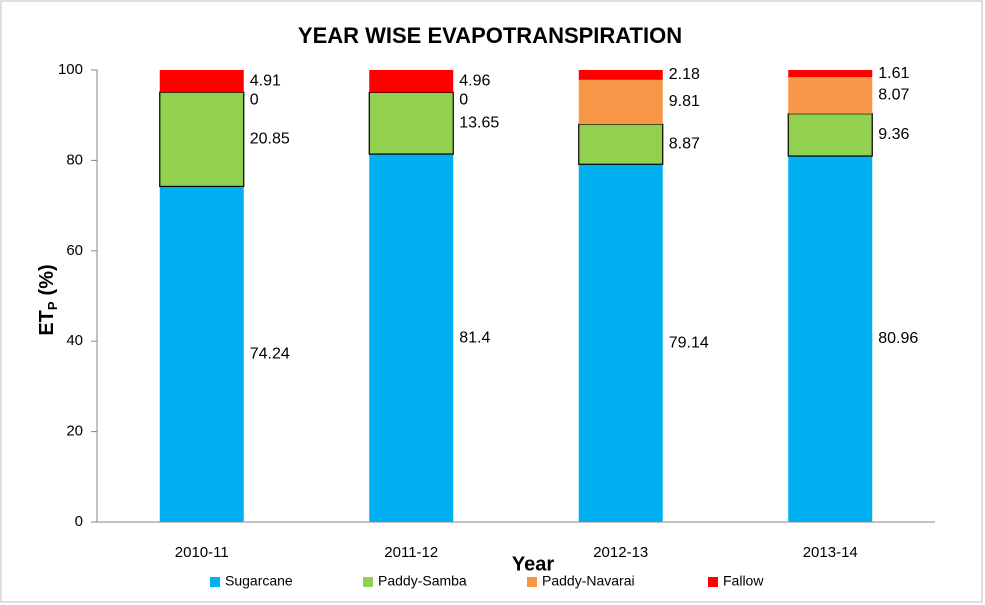  What do you see at coordinates (743, 581) in the screenshot?
I see `legend-label: Fallow` at bounding box center [743, 581].